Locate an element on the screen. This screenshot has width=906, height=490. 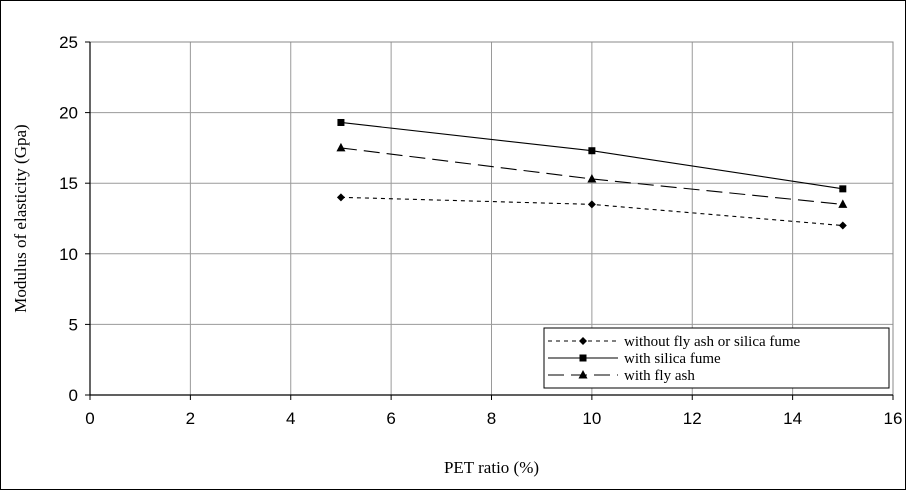
y-tick-label: 15 is located at coordinates (68, 183).